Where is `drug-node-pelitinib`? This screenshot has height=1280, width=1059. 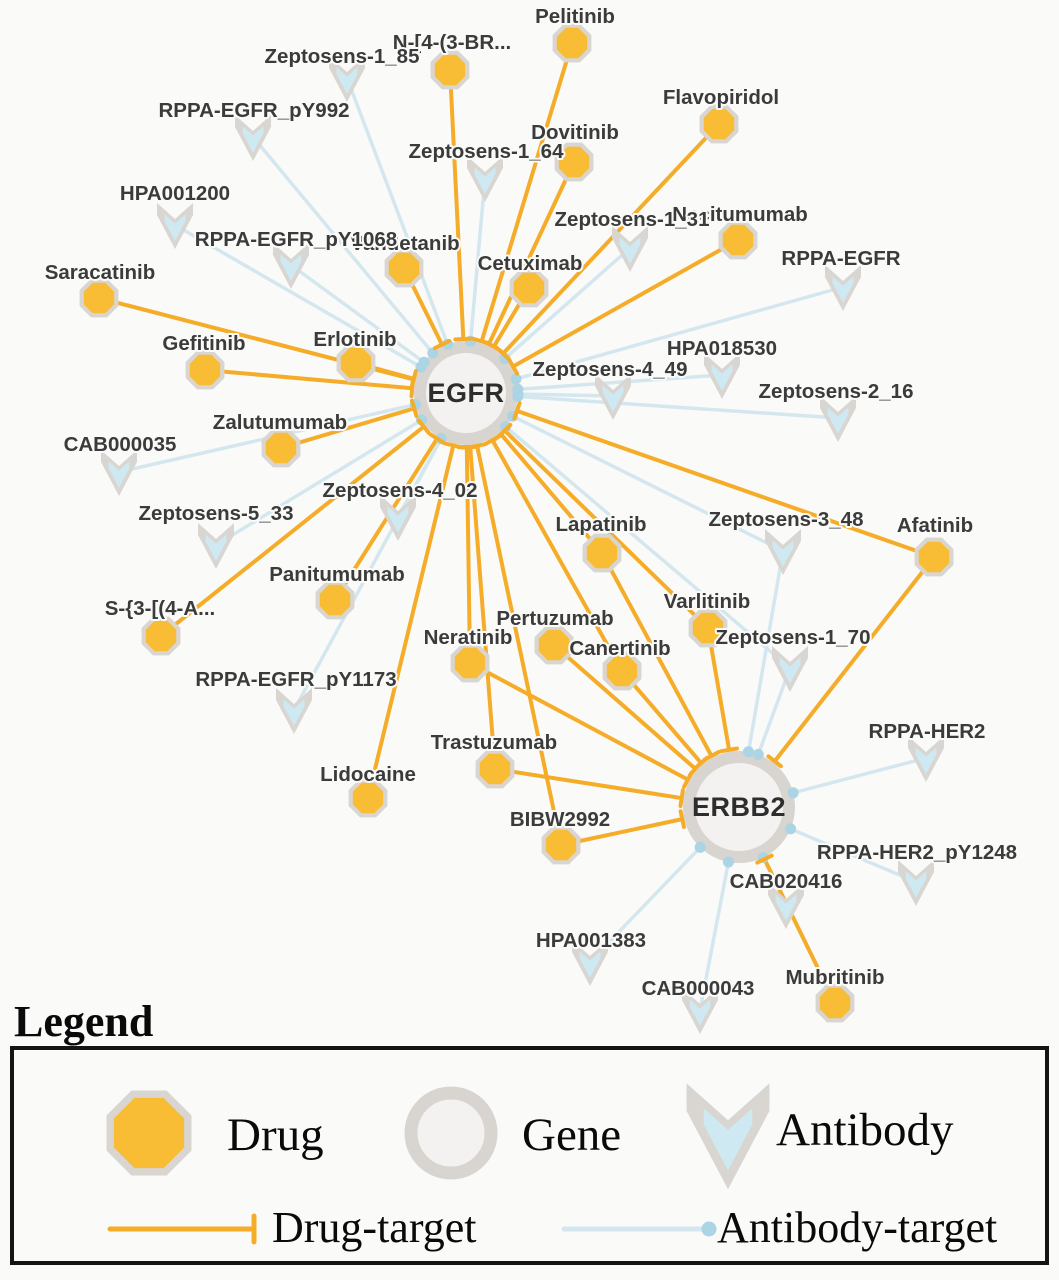
drug-node-pelitinib is located at coordinates (572, 43).